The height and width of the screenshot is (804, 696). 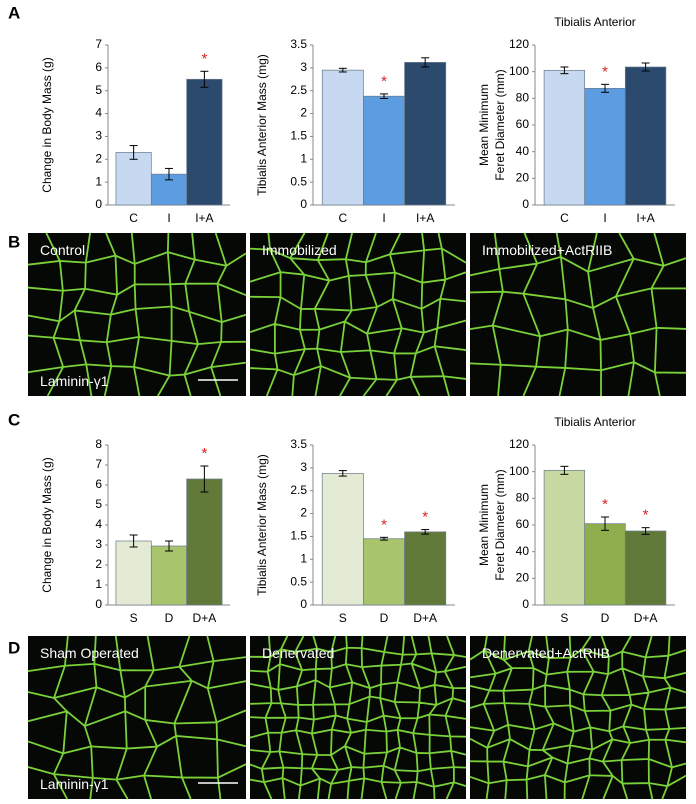 I want to click on micrograph: Immobilized, so click(x=358, y=314).